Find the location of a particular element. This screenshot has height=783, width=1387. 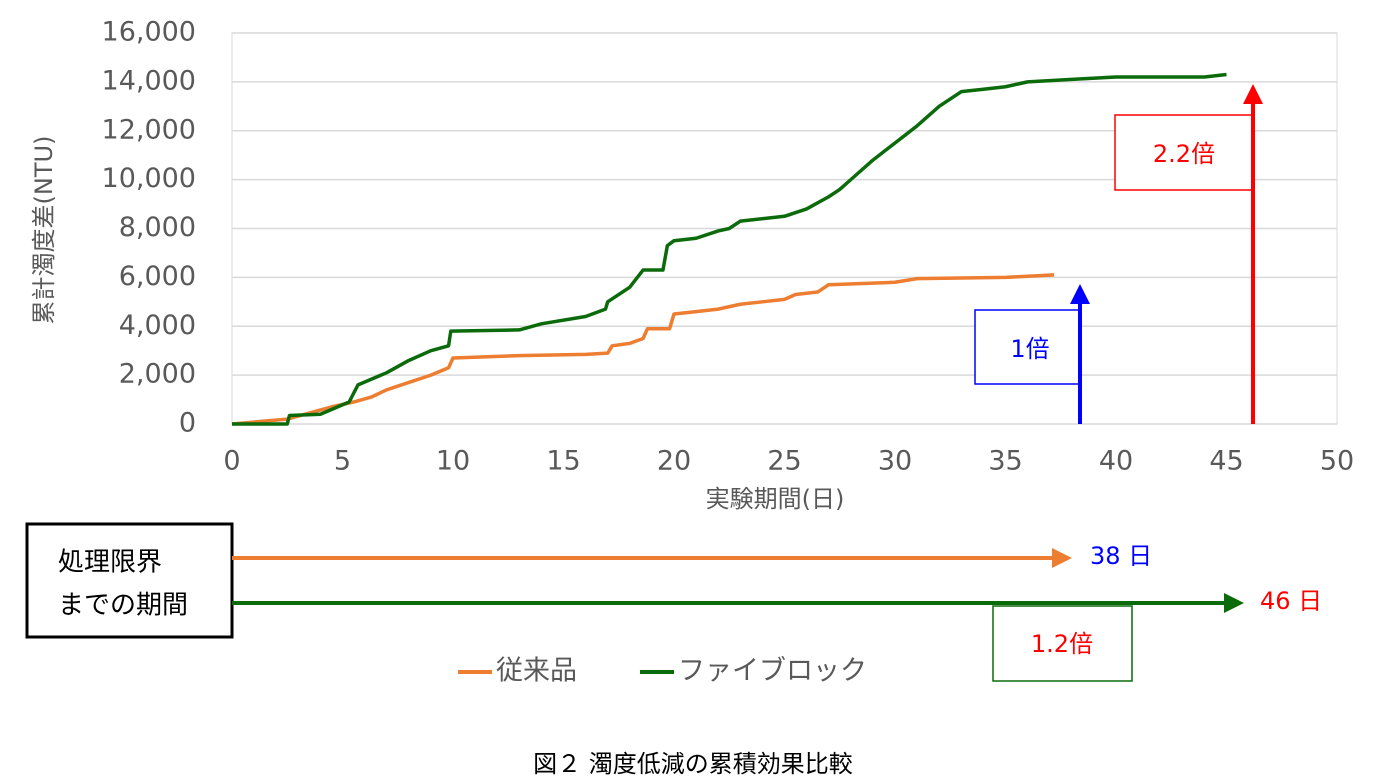

y-tick-label: 6,000 is located at coordinates (157, 276).